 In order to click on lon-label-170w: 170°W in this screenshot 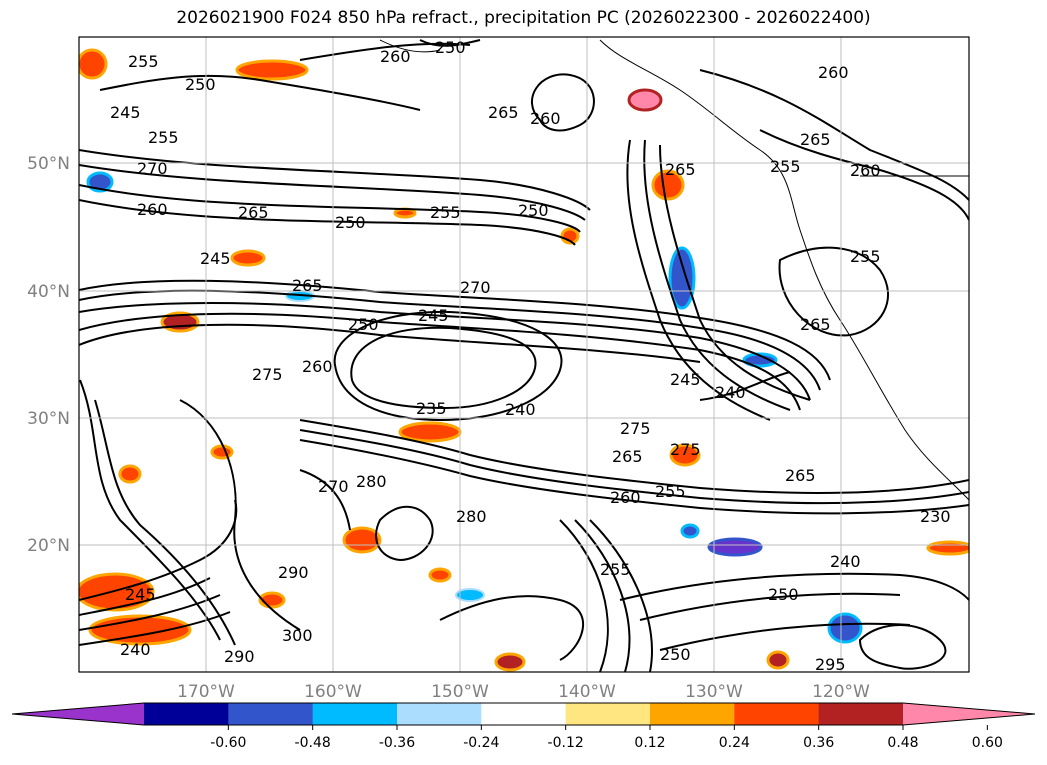, I will do `click(206, 692)`.